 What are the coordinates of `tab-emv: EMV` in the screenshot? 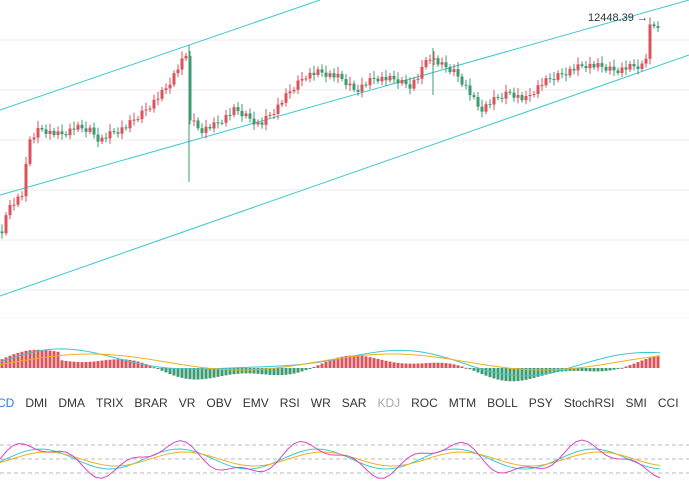 It's located at (255, 403).